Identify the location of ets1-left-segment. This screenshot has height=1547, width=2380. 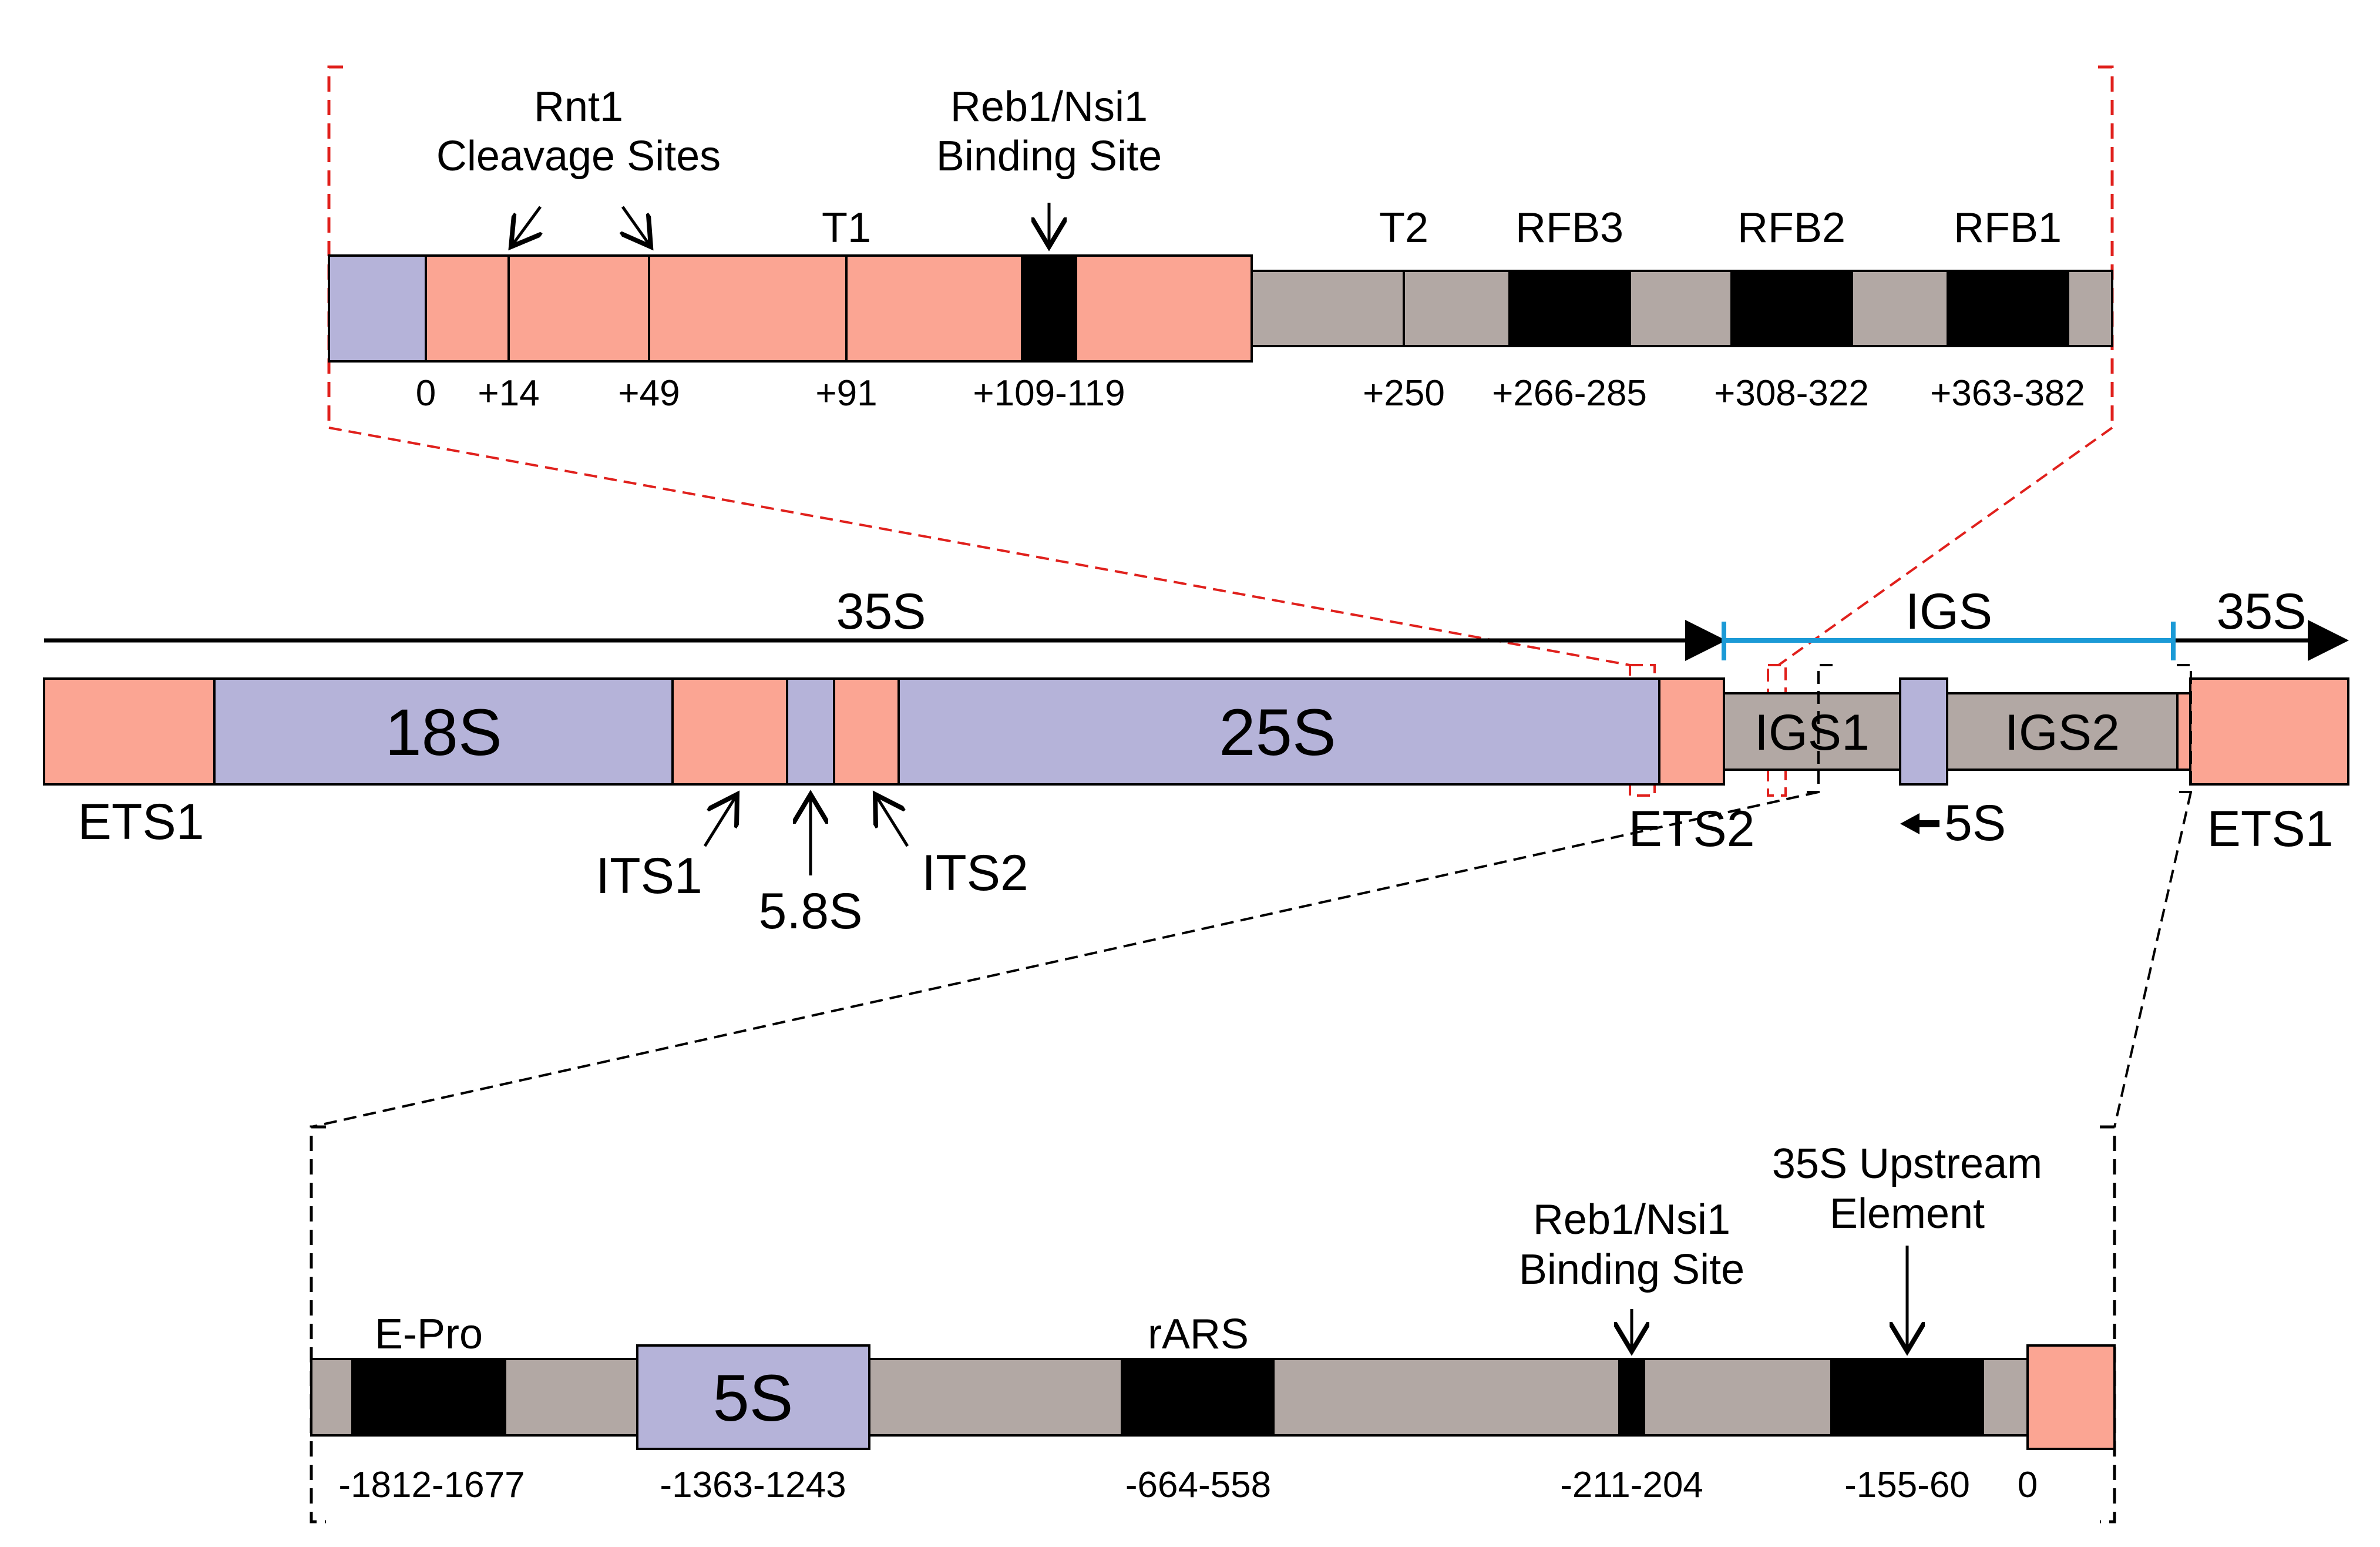
(129, 731).